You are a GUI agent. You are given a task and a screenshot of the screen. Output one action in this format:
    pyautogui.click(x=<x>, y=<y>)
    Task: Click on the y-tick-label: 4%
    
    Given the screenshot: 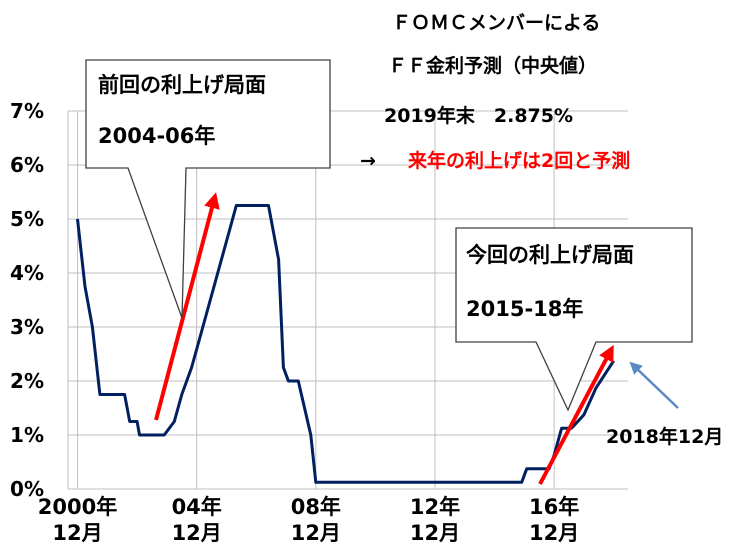 What is the action you would take?
    pyautogui.click(x=27, y=273)
    